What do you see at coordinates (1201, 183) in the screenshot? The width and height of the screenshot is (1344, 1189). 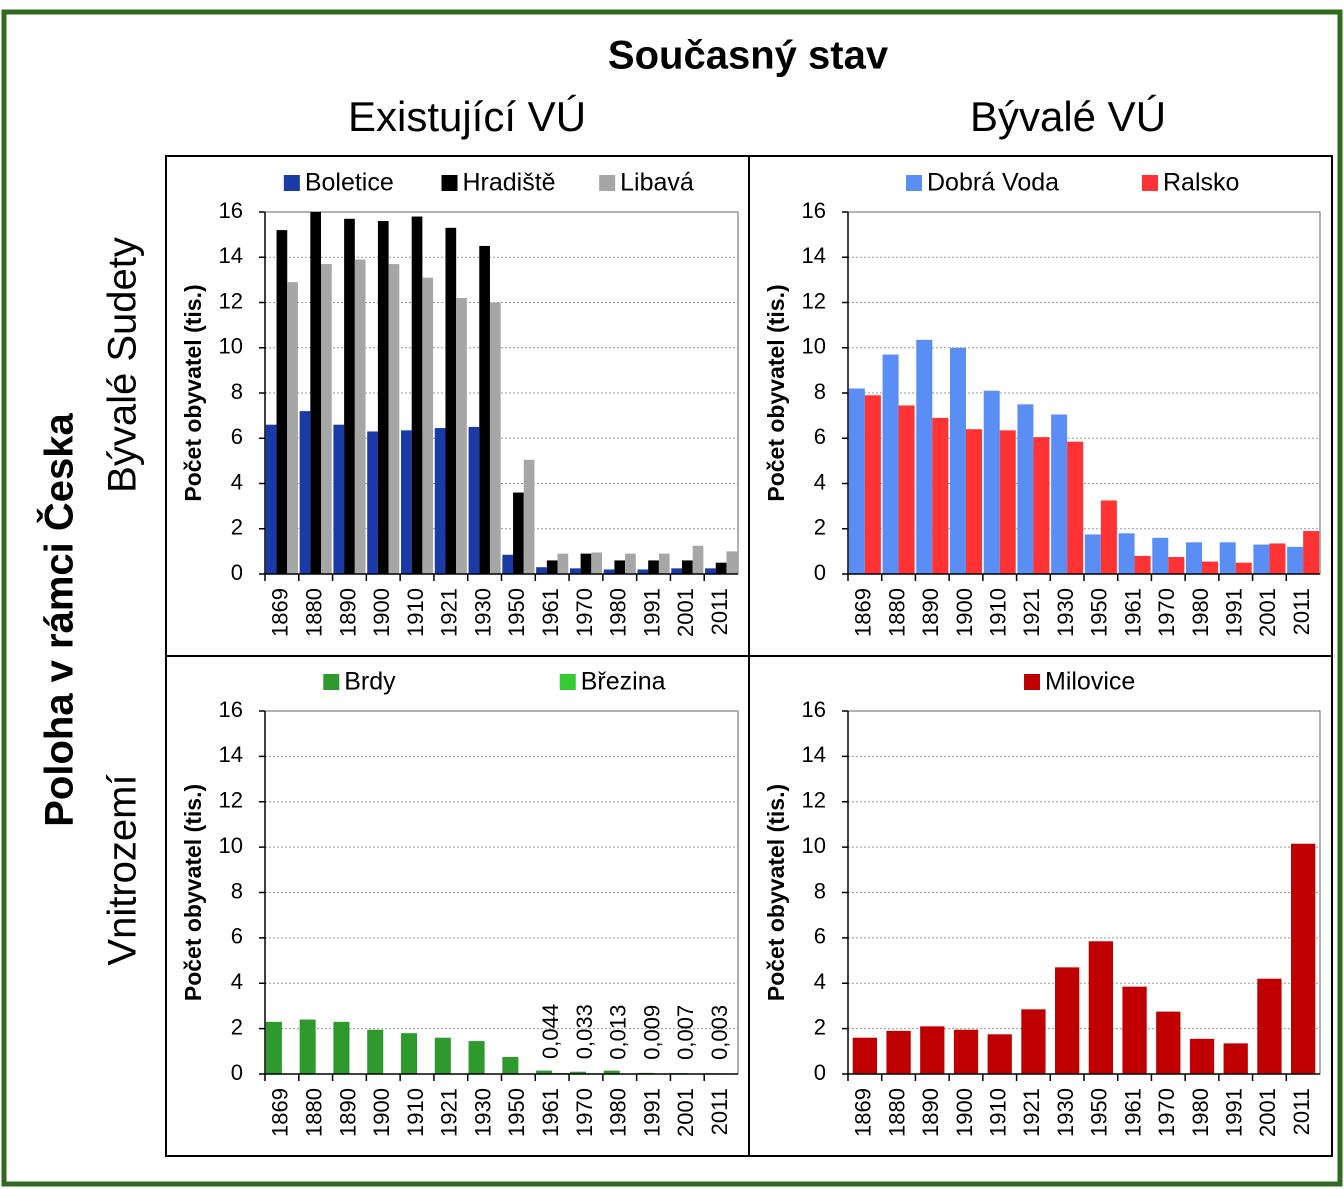 I see `legend-label: Ralsko` at bounding box center [1201, 183].